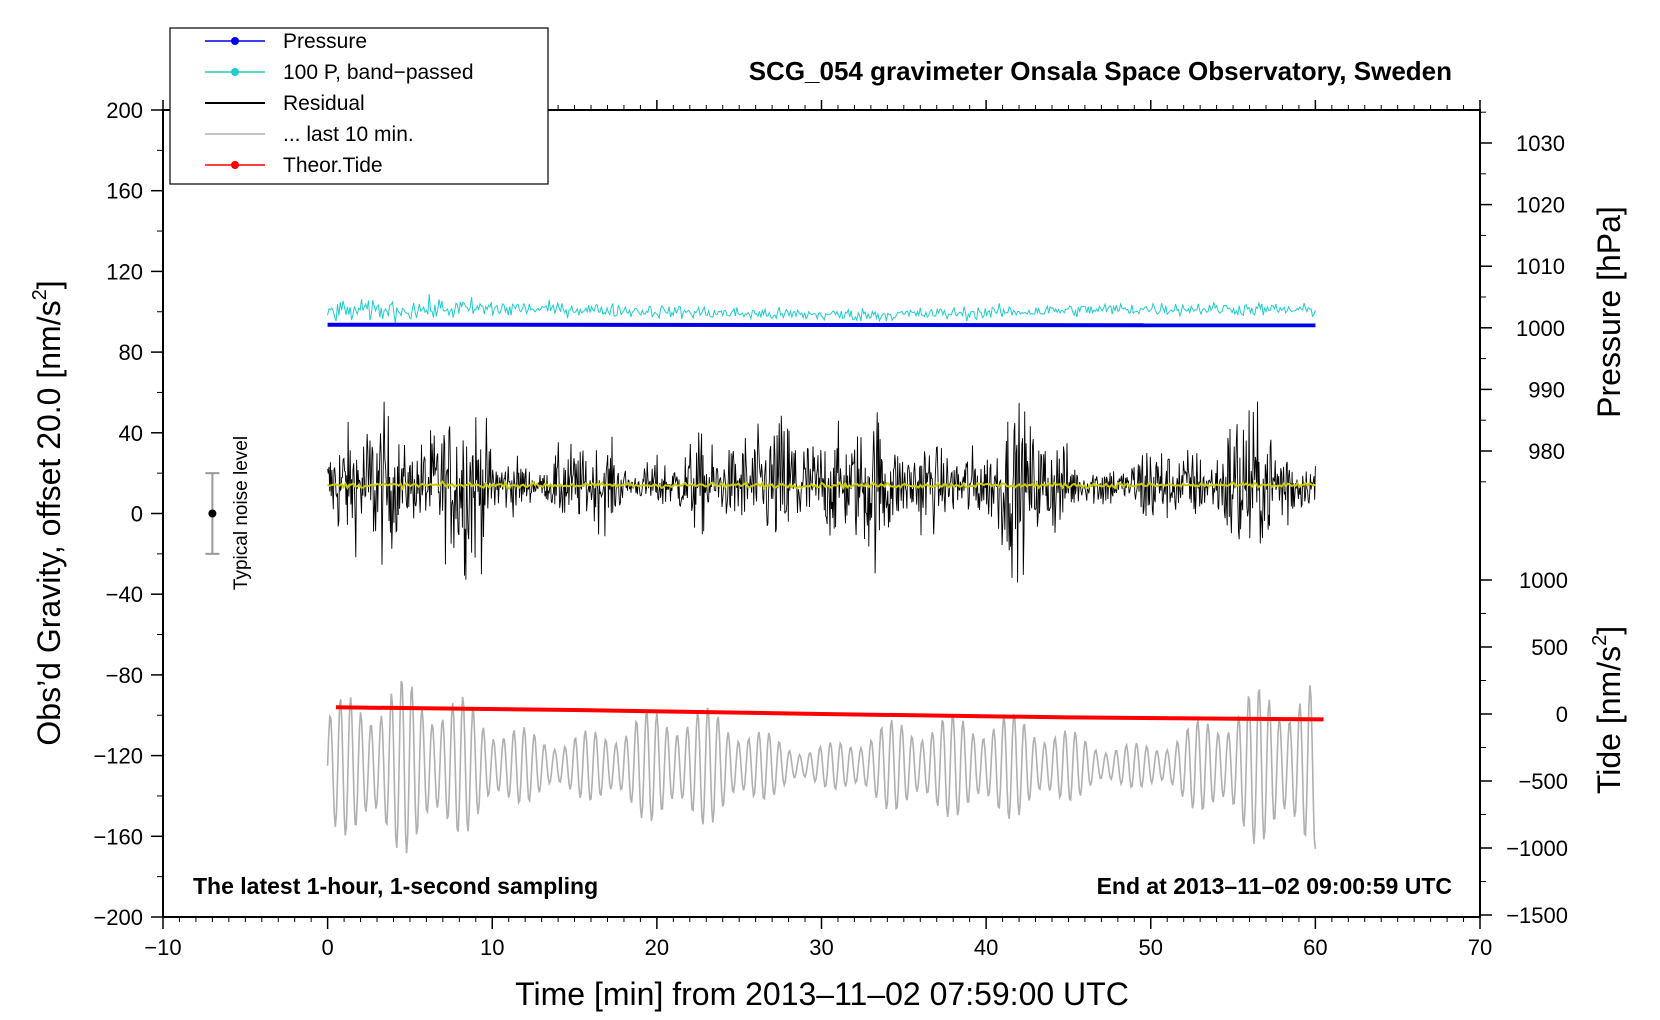  I want to click on theoretical-tide-series, so click(829, 713).